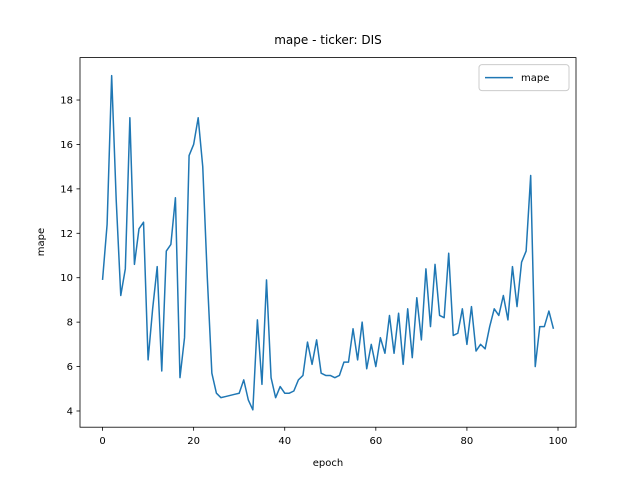 The image size is (640, 480). Describe the element at coordinates (557, 441) in the screenshot. I see `x-tick-label: 100` at that location.